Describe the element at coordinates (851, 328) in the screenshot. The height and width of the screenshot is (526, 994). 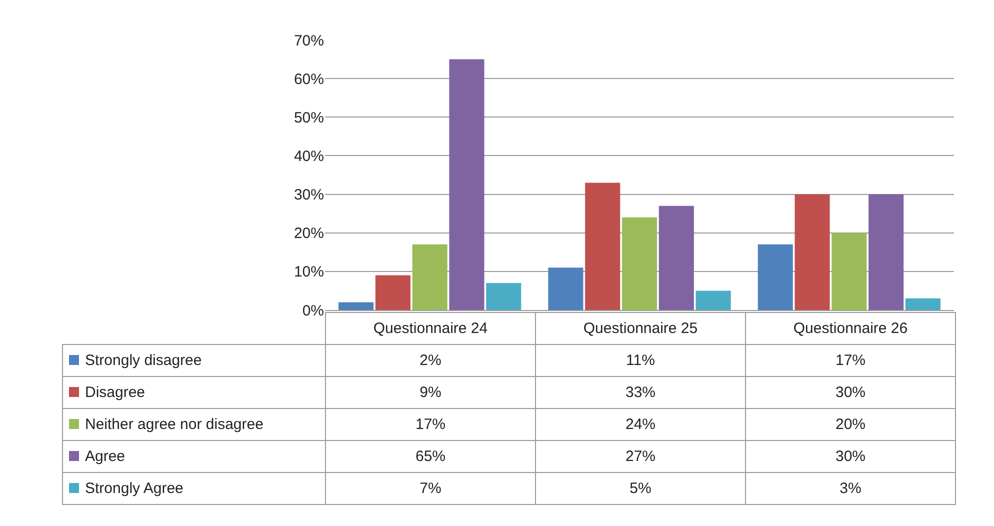
I see `x-tick-label: Questionnaire 26` at that location.